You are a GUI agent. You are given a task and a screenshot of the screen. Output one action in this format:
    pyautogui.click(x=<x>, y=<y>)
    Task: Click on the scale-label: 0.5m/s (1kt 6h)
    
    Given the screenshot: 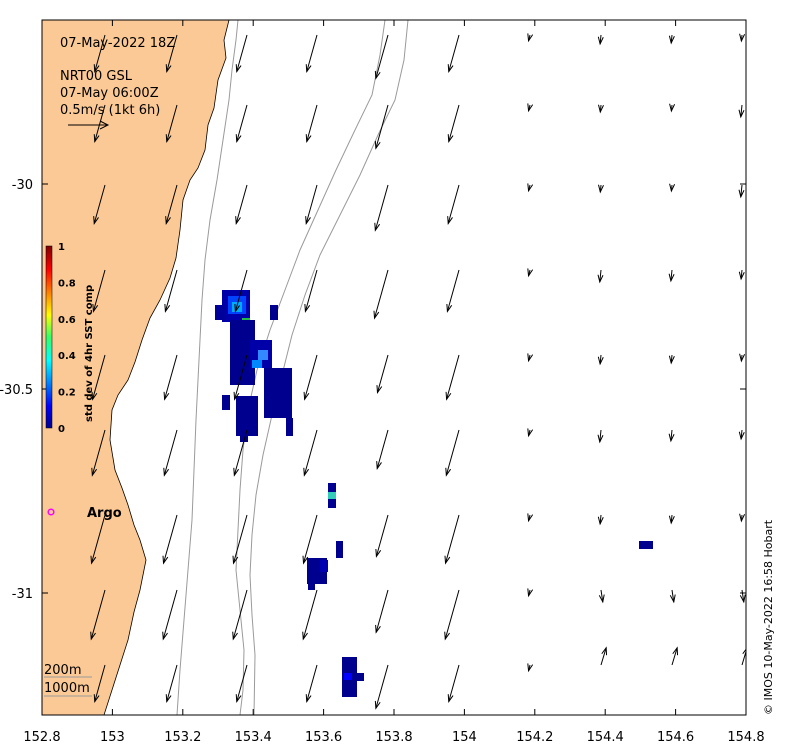 What is the action you would take?
    pyautogui.click(x=110, y=110)
    